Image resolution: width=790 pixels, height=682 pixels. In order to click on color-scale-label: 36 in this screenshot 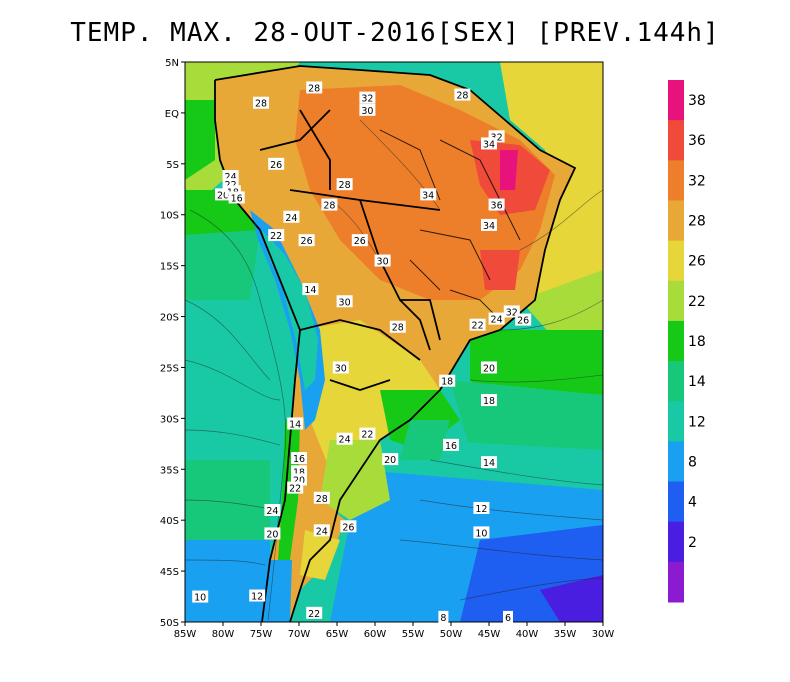, I will do `click(697, 141)`.